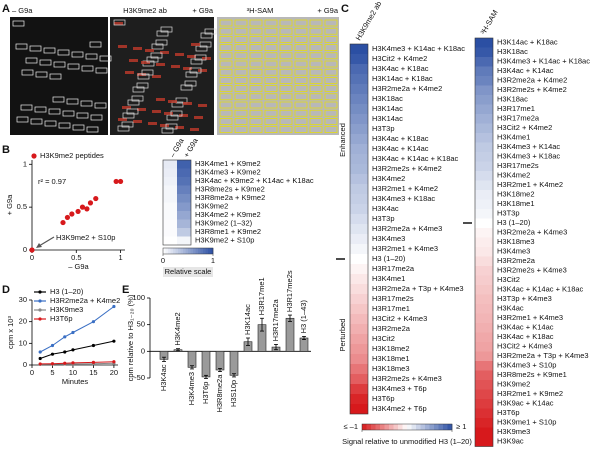 The height and width of the screenshot is (454, 600). Describe the element at coordinates (23, 342) in the screenshot. I see `y-tick-label: 10` at that location.